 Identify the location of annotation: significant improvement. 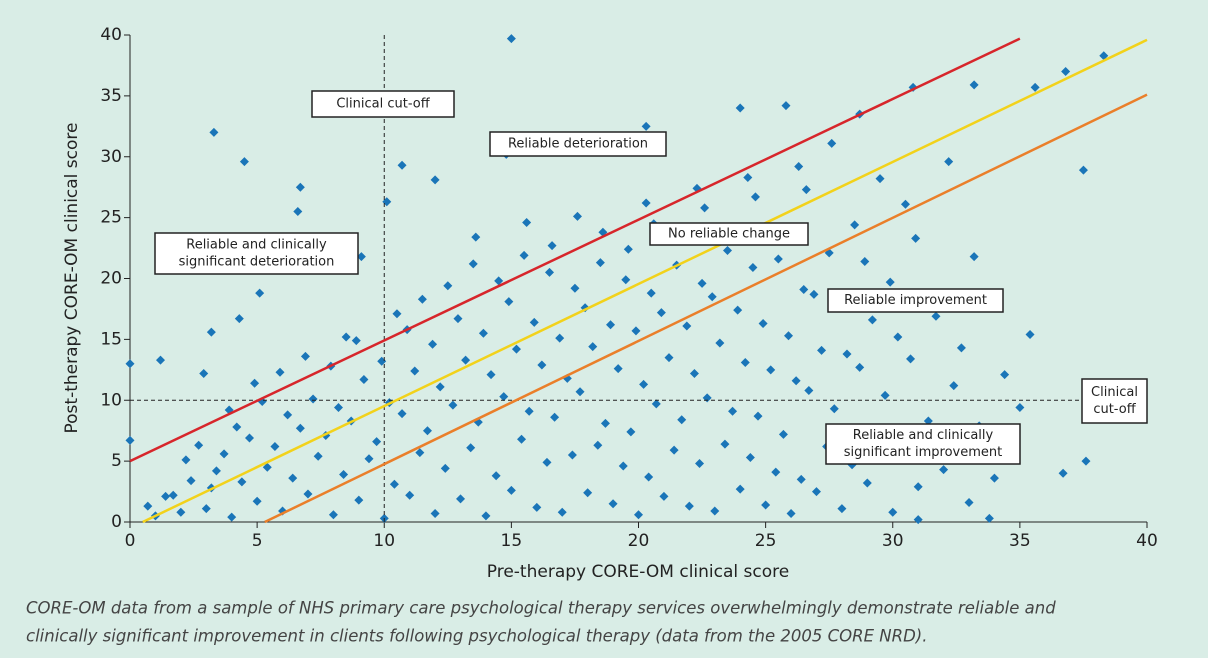
(923, 452).